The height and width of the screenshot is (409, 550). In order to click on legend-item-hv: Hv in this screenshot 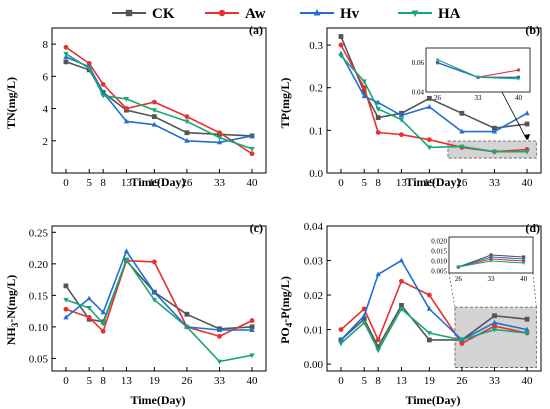, I will do `click(330, 14)`.